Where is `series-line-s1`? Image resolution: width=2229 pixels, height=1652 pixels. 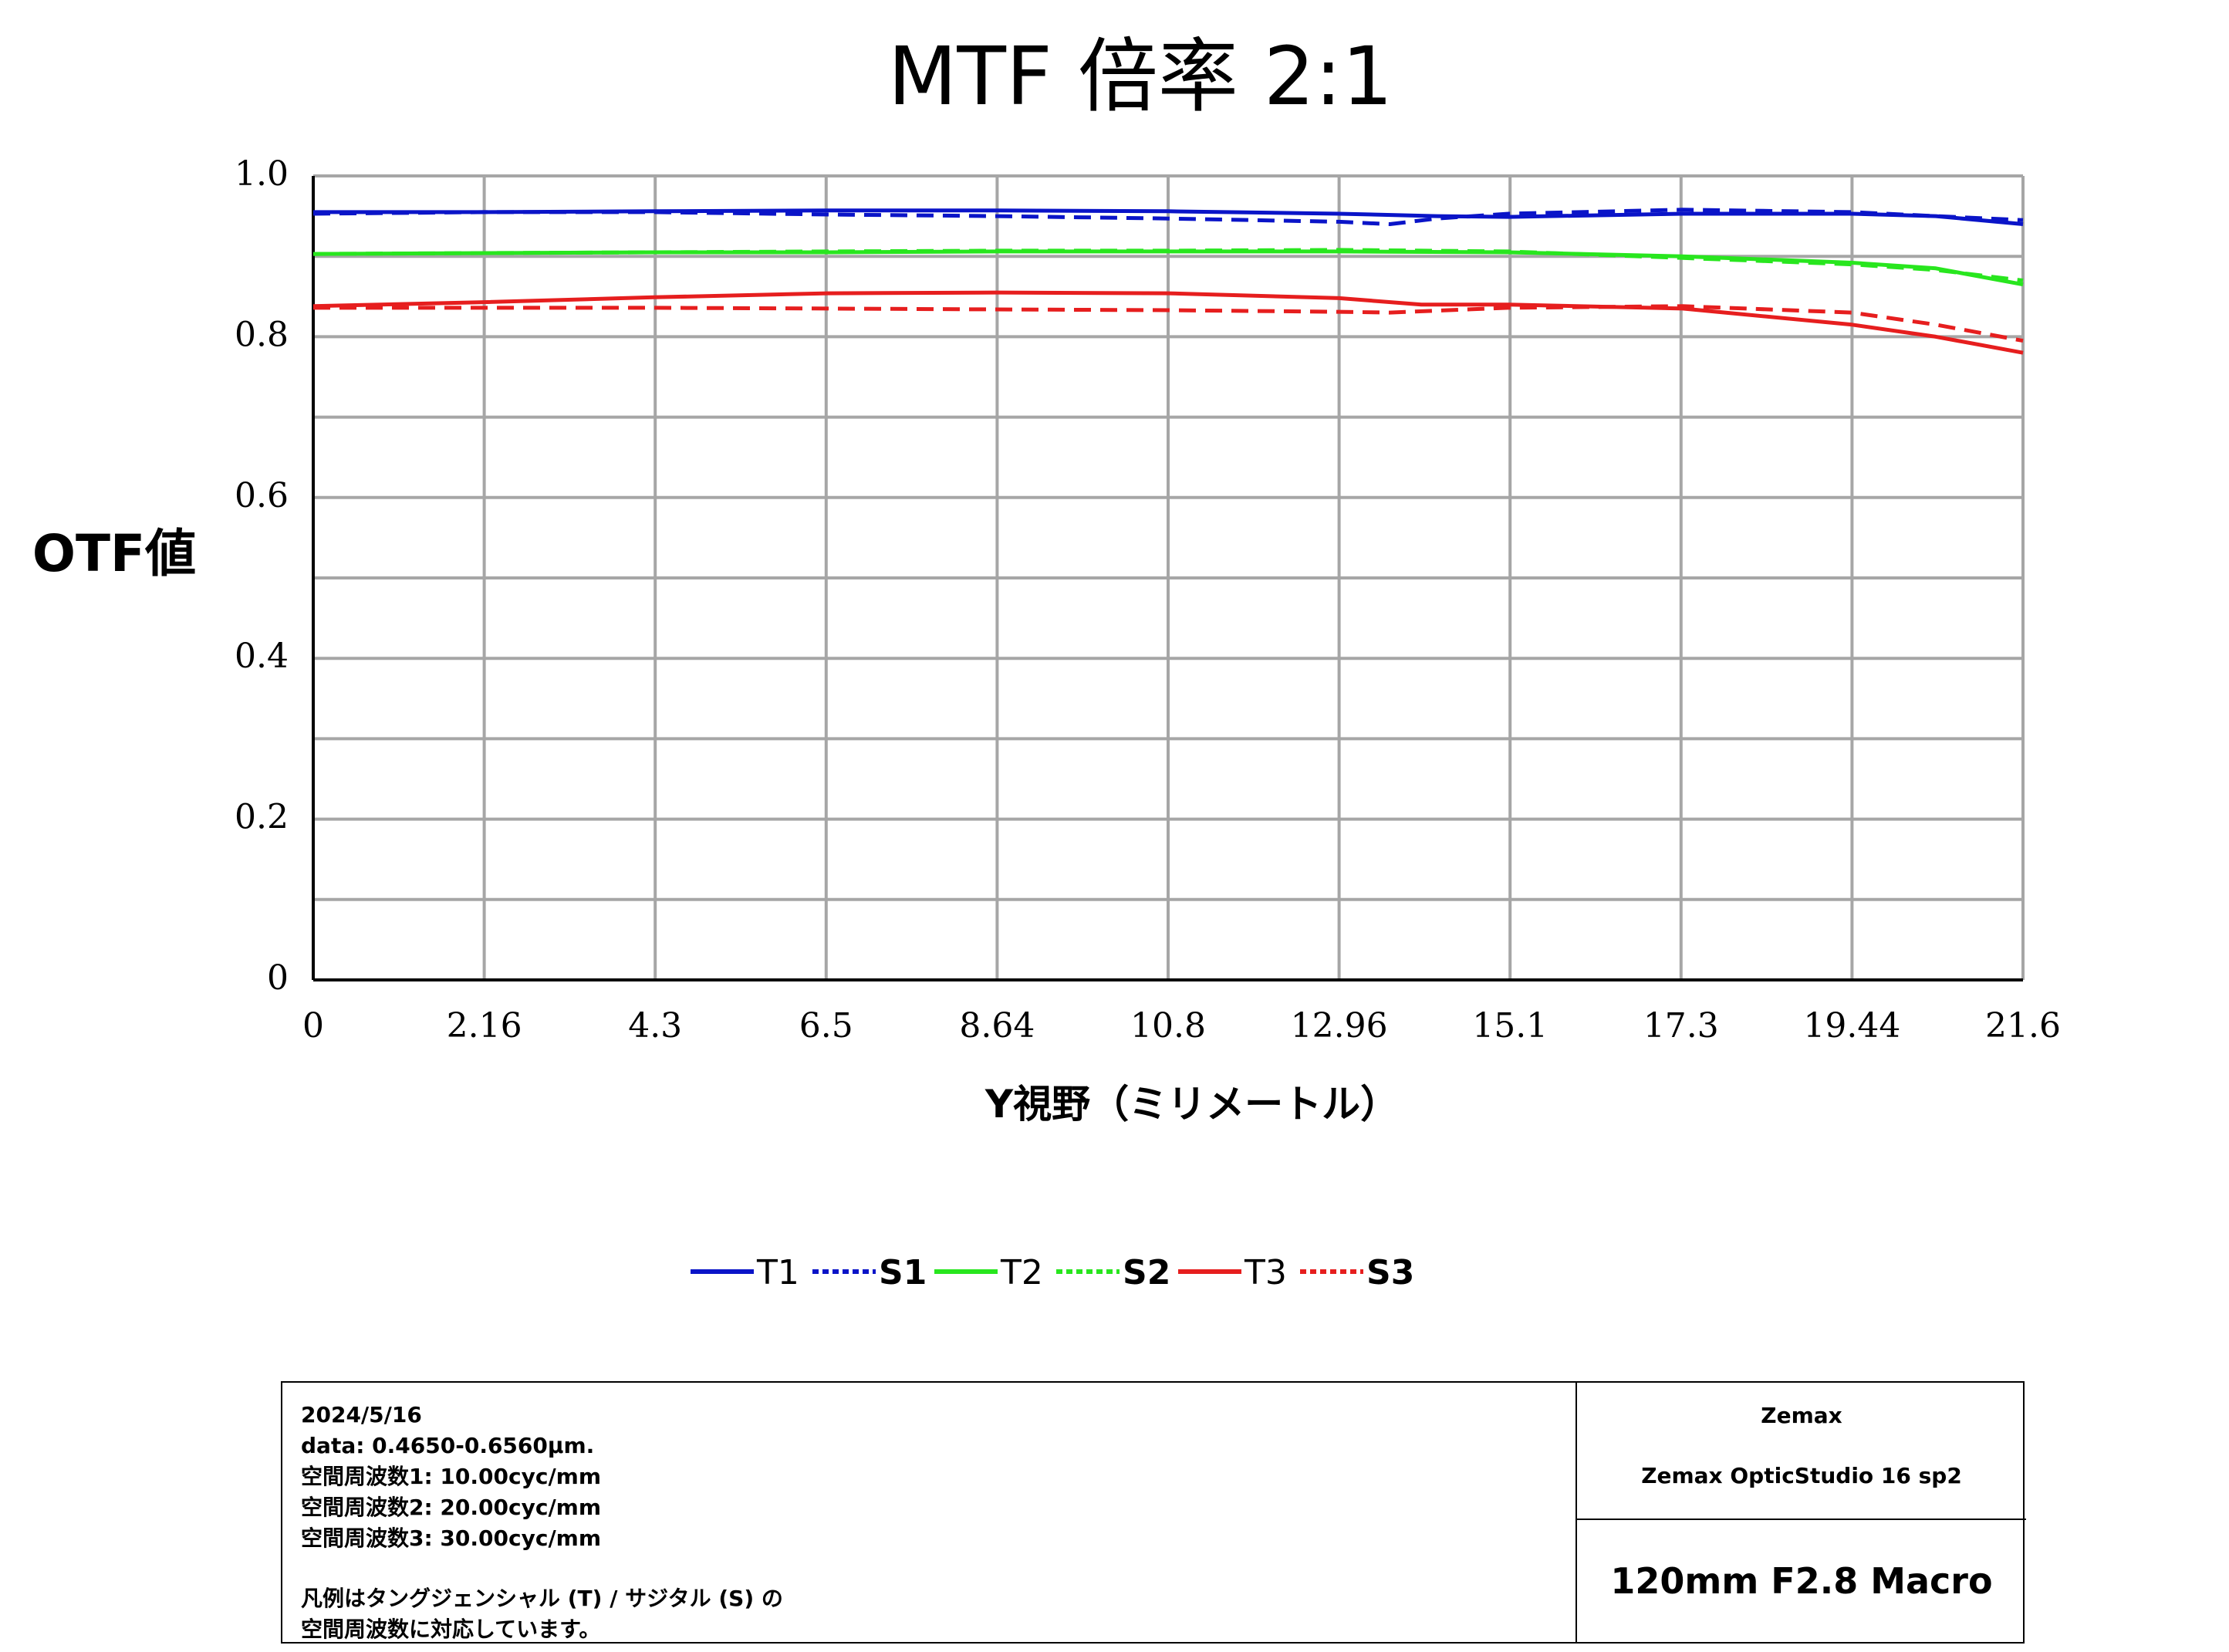 series-line-s1 is located at coordinates (1168, 217).